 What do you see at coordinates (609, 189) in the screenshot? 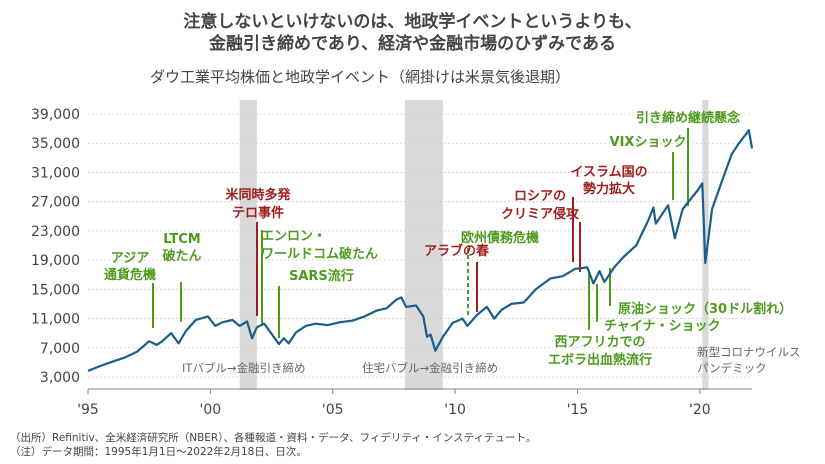
I see `event-label: 勢力拡大` at bounding box center [609, 189].